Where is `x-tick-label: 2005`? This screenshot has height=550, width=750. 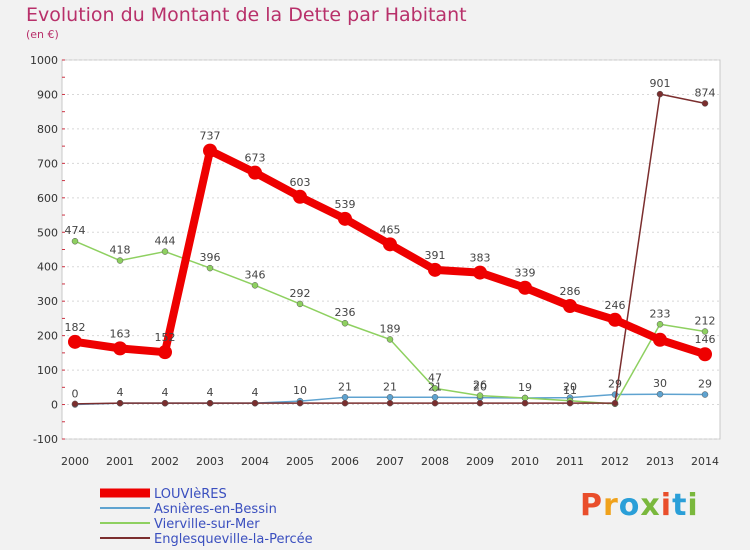
x-tick-label: 2005 is located at coordinates (300, 461).